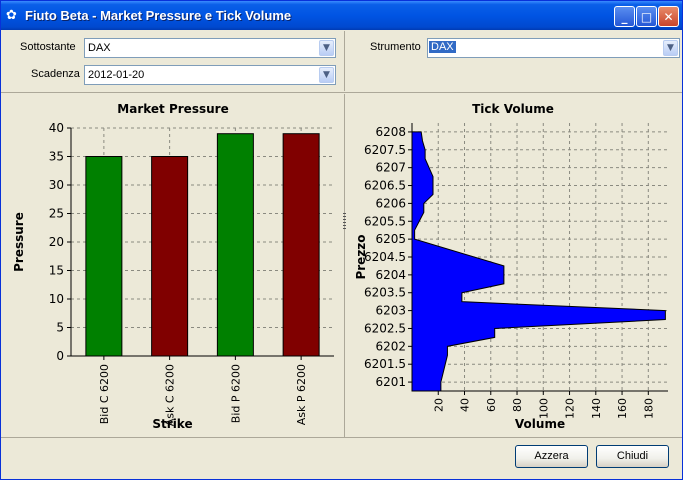 The width and height of the screenshot is (683, 480). What do you see at coordinates (172, 424) in the screenshot?
I see `x-axis-label: Strike` at bounding box center [172, 424].